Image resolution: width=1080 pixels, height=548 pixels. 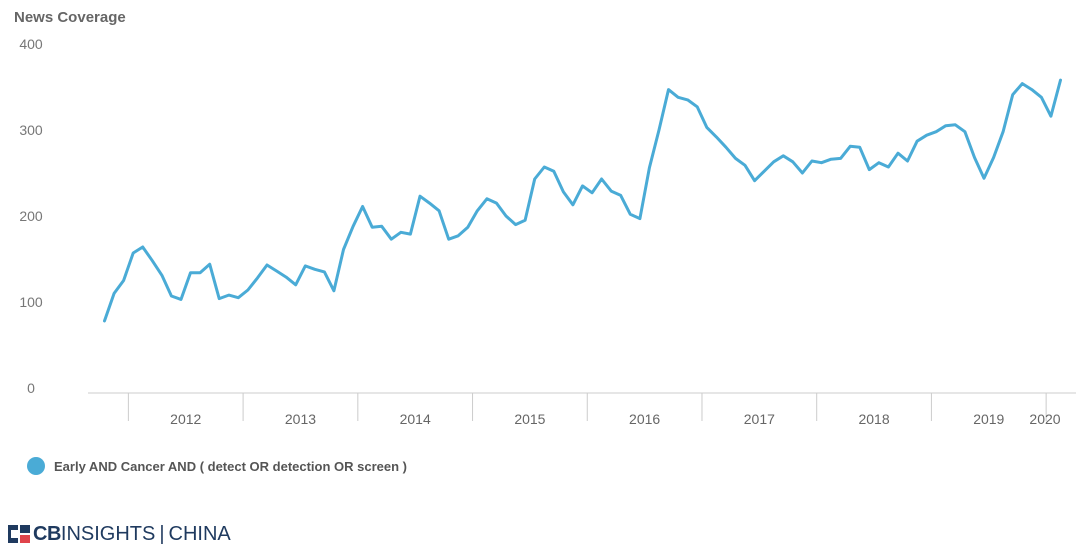 What do you see at coordinates (31, 130) in the screenshot?
I see `y-tick-label-300: 300` at bounding box center [31, 130].